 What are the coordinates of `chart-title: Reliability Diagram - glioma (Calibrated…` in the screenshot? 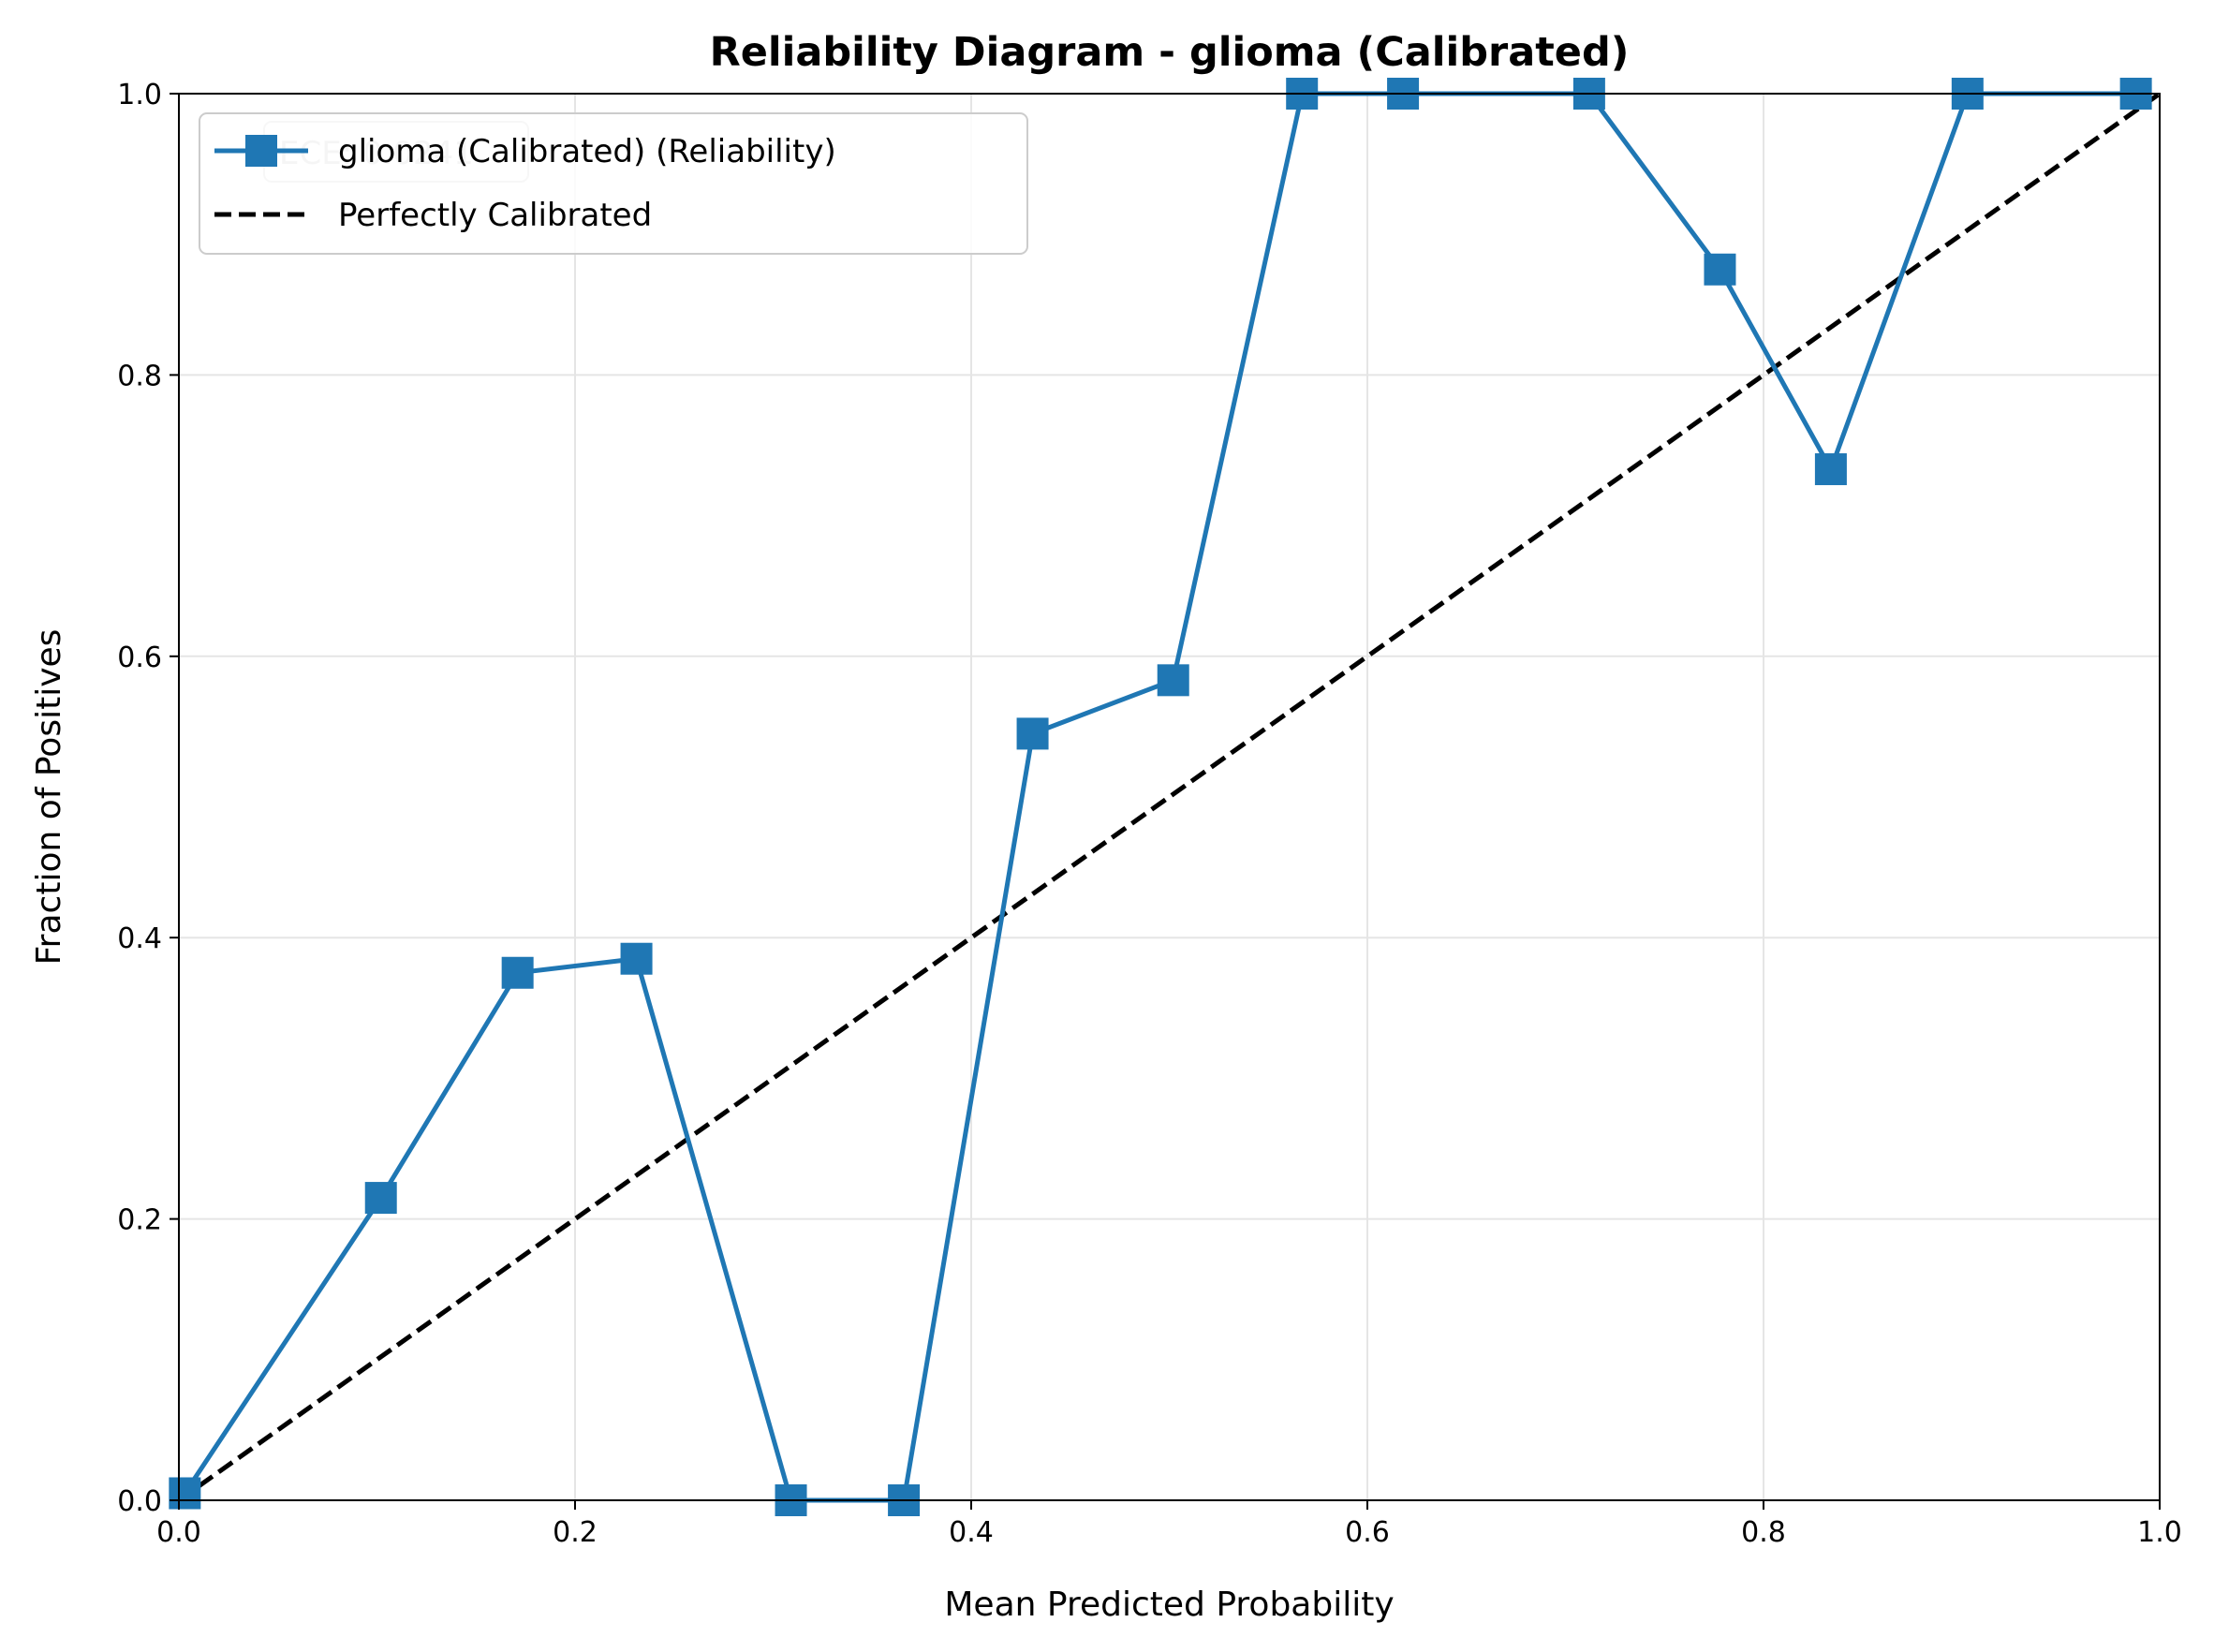 It's located at (1170, 52).